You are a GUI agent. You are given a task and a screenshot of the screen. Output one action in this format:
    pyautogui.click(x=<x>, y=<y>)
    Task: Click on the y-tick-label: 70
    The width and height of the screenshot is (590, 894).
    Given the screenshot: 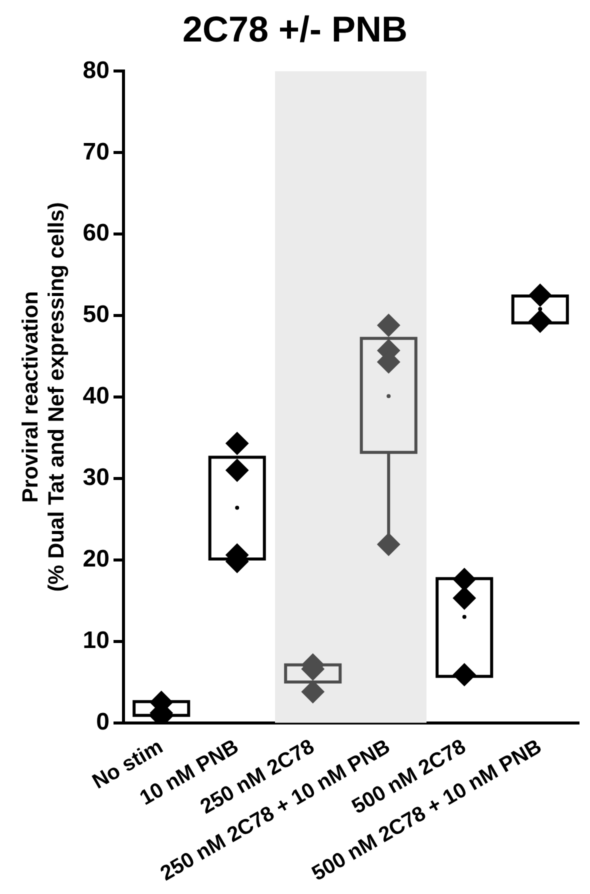 What is the action you would take?
    pyautogui.click(x=96, y=152)
    